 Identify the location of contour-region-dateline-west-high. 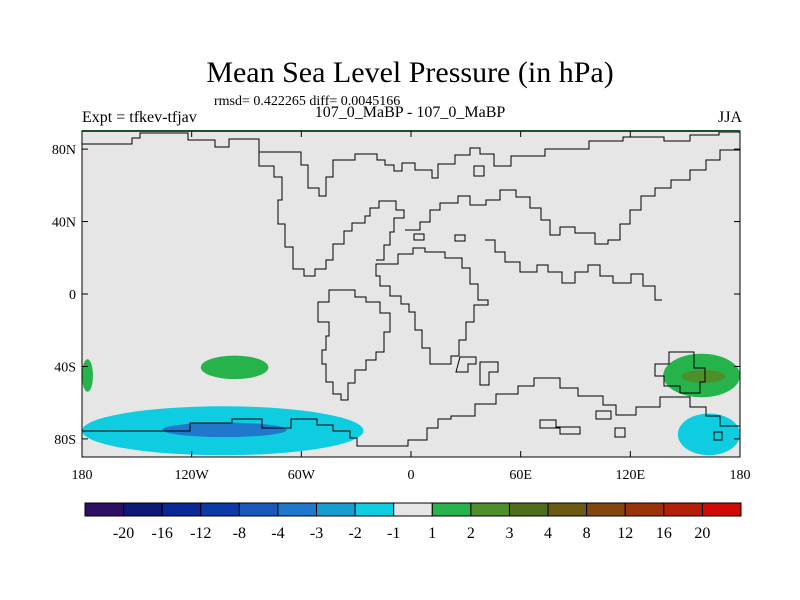
(87, 375).